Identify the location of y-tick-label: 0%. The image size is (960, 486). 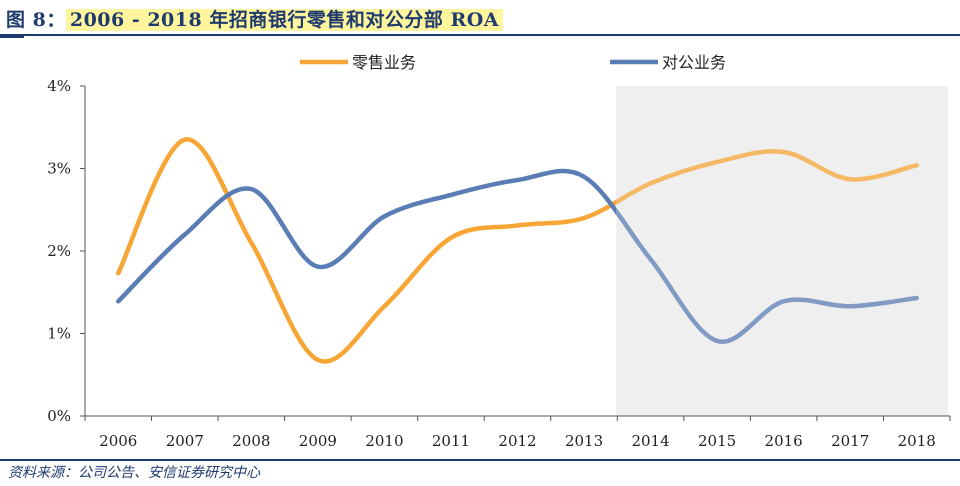
(59, 416).